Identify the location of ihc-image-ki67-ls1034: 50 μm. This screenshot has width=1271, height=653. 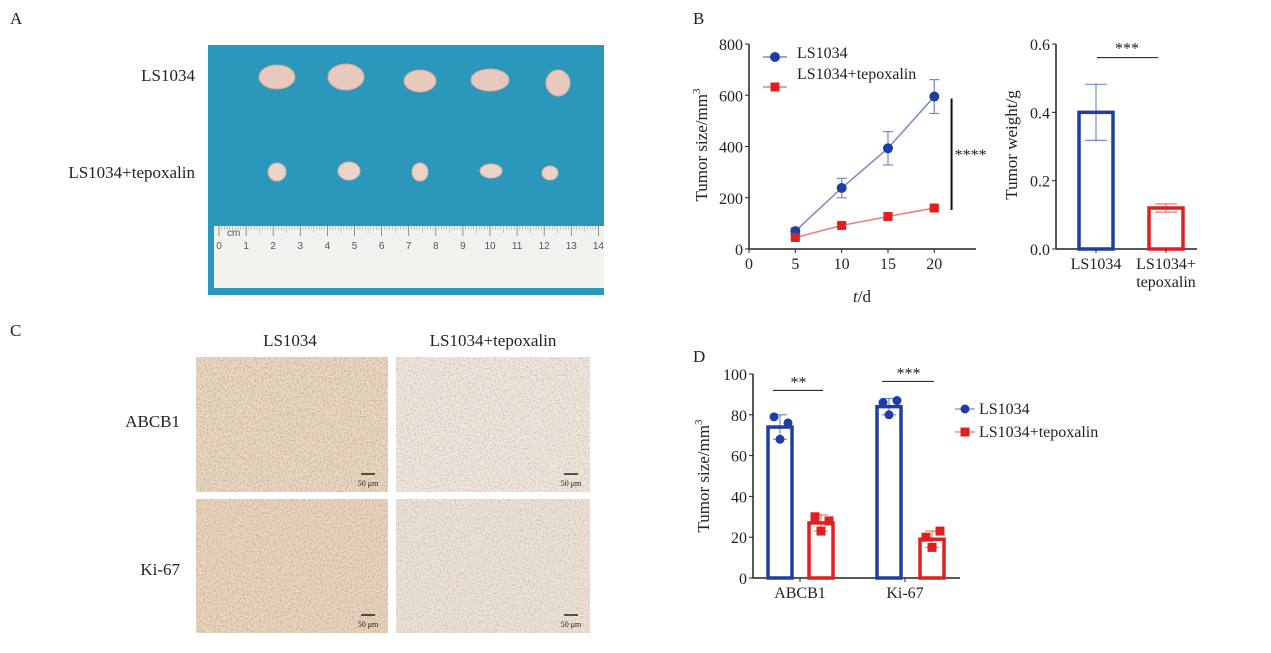
(292, 566).